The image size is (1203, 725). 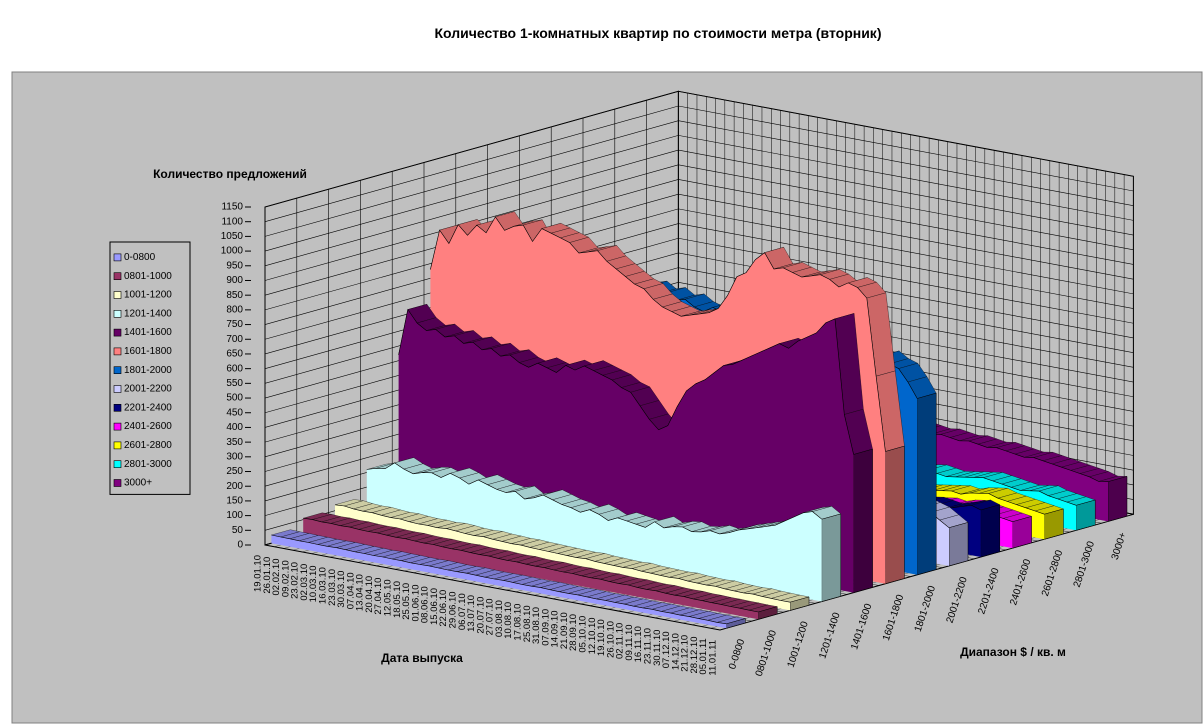 I want to click on x-tick-label: 28.09.10, so click(x=573, y=632).